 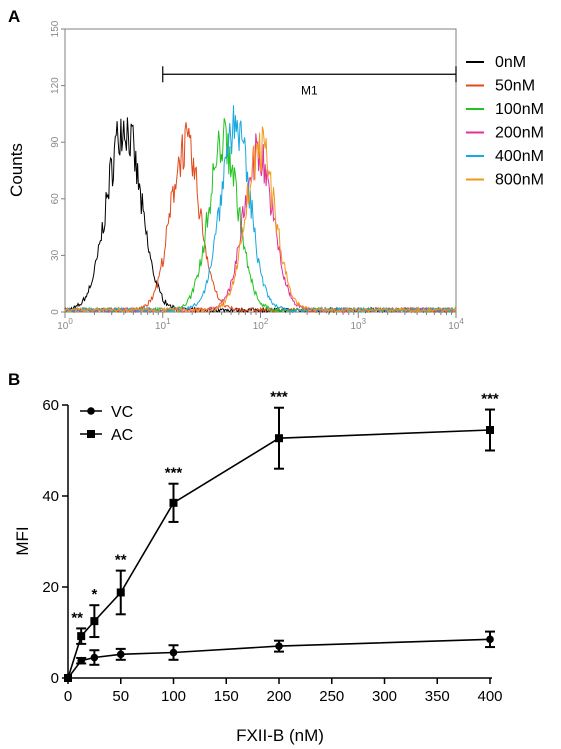 What do you see at coordinates (55, 199) in the screenshot?
I see `panel-a-y-tick-label: 60` at bounding box center [55, 199].